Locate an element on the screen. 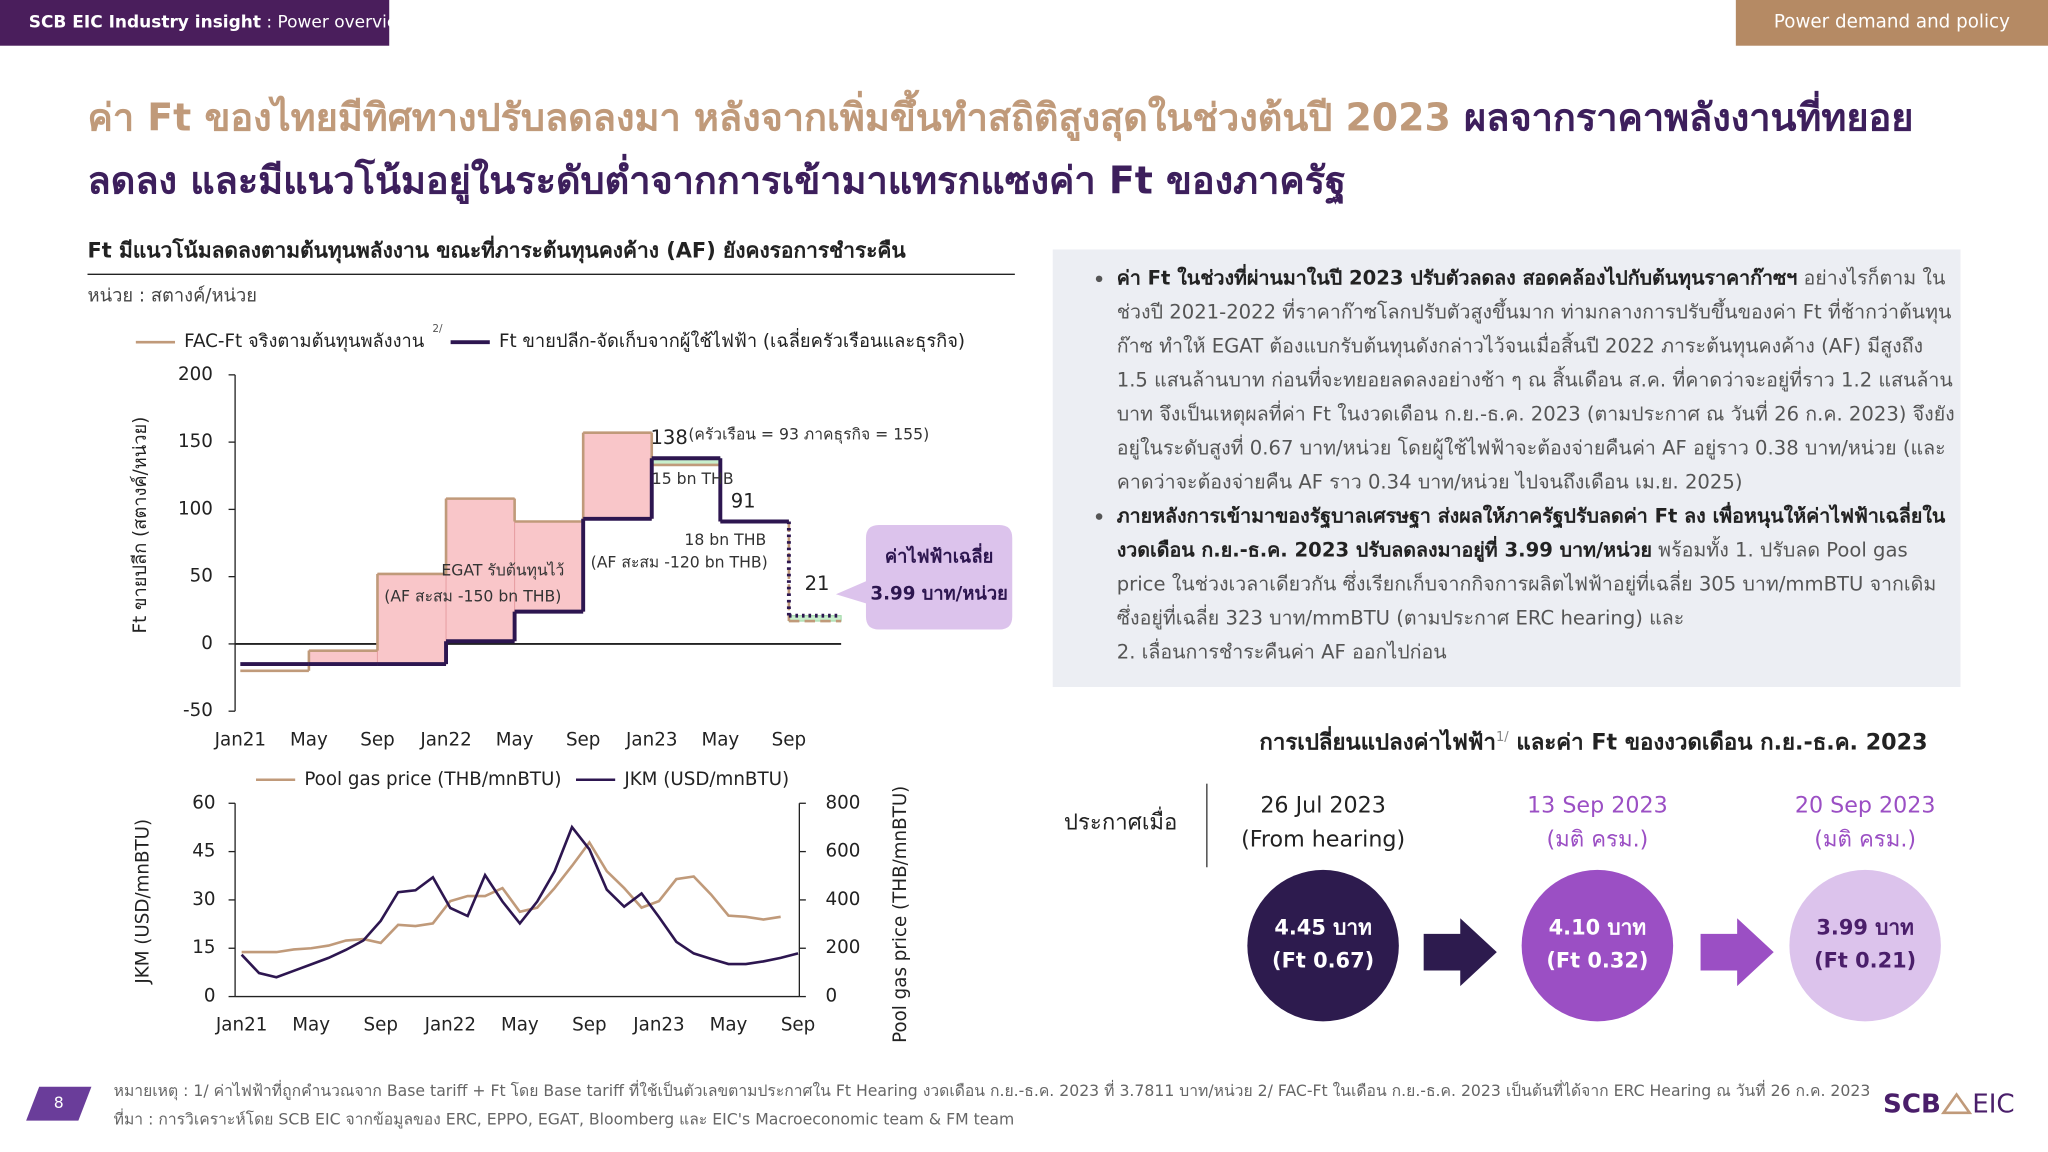  y-tick-label: 60 is located at coordinates (203, 802).